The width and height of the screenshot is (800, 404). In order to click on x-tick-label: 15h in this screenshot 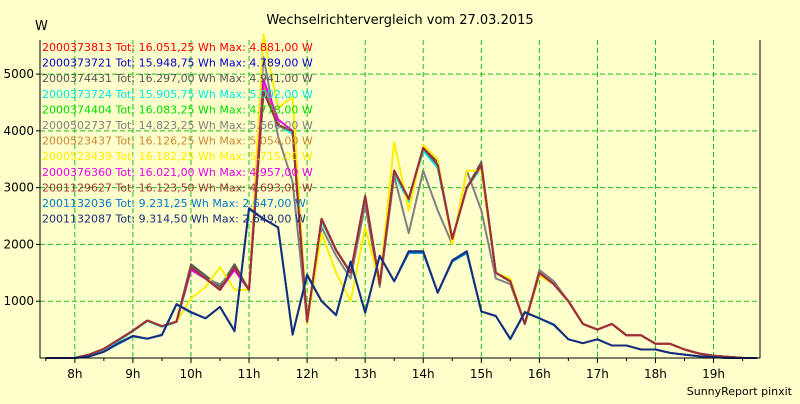, I will do `click(481, 374)`.